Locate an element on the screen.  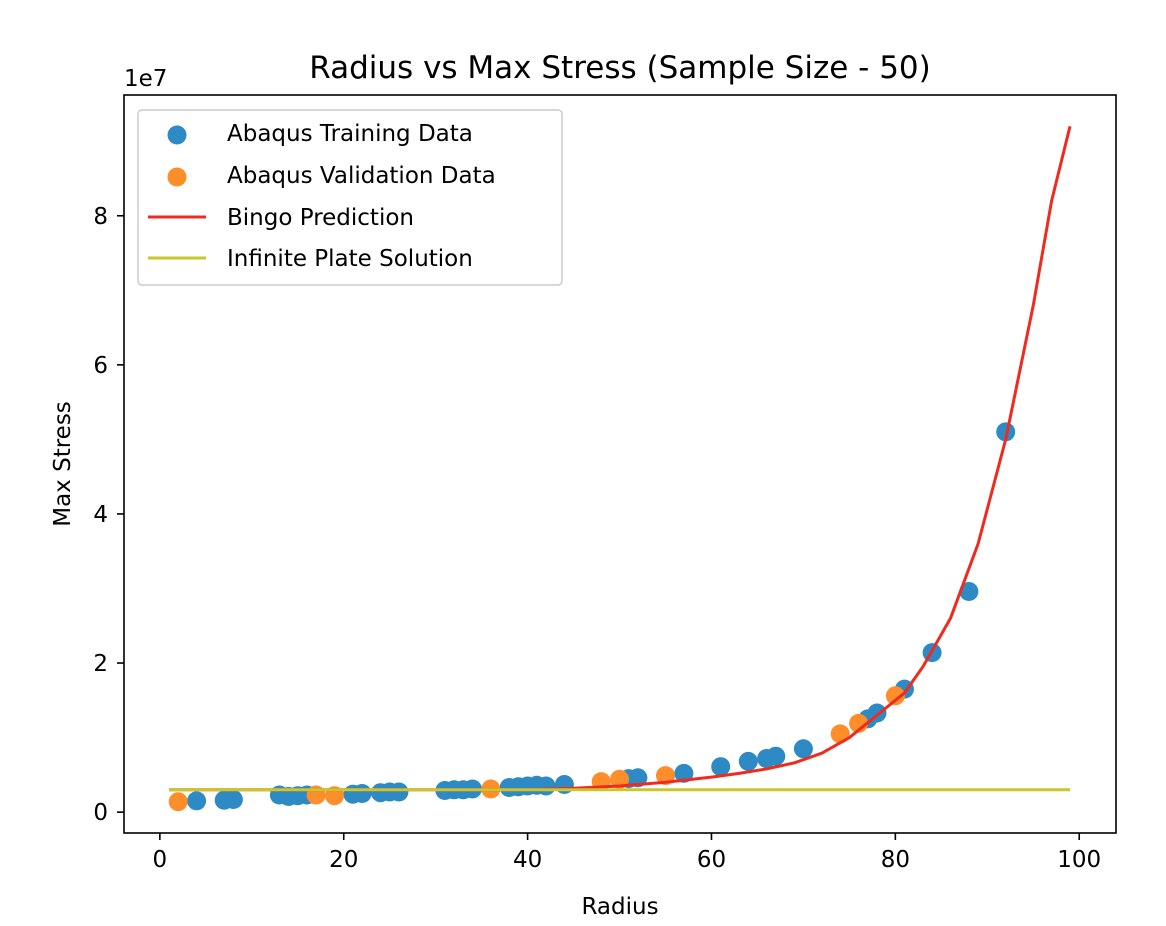
y-axis-ticks: 0 2 4 6 8 is located at coordinates (108, 515).